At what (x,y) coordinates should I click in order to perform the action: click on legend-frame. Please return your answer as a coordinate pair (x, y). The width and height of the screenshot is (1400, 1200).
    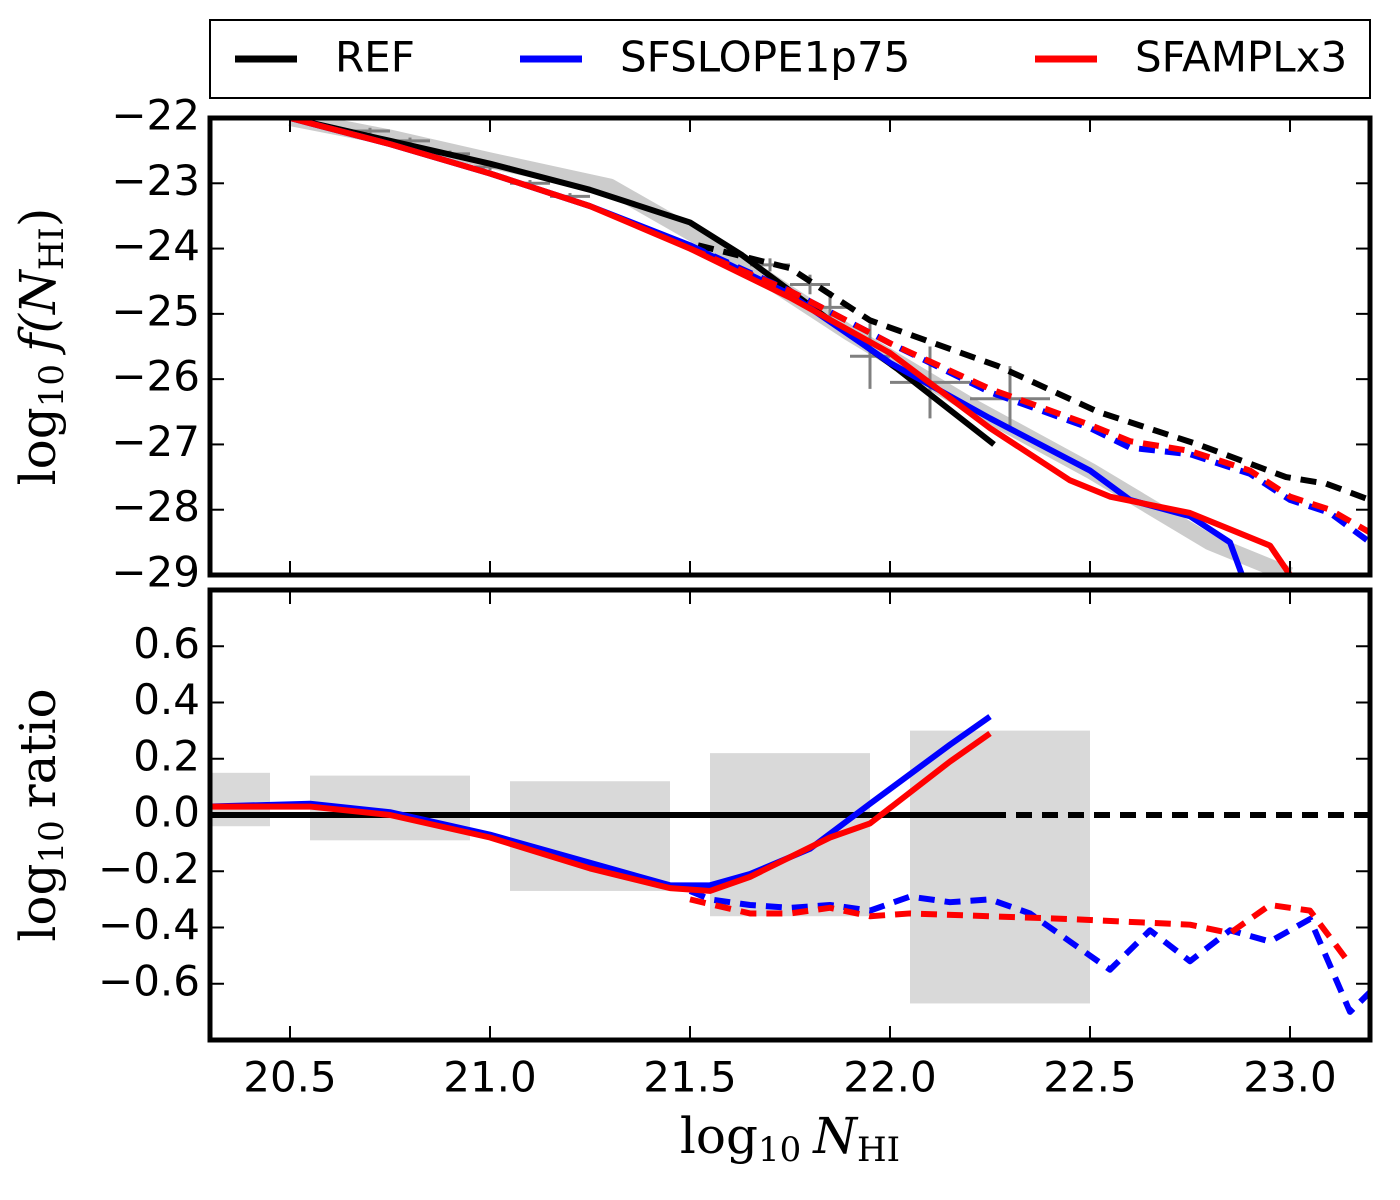
    Looking at the image, I should click on (790, 59).